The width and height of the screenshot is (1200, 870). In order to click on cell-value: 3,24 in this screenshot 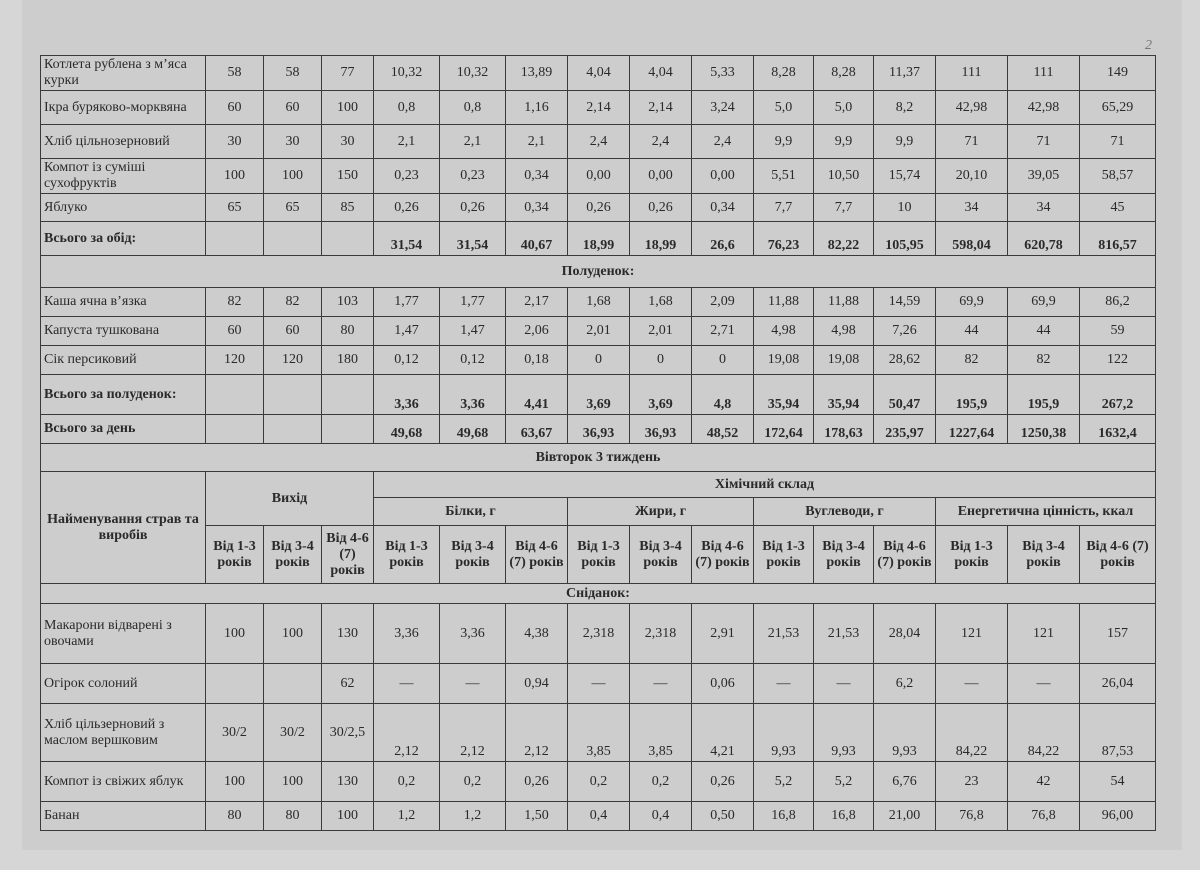, I will do `click(722, 107)`.